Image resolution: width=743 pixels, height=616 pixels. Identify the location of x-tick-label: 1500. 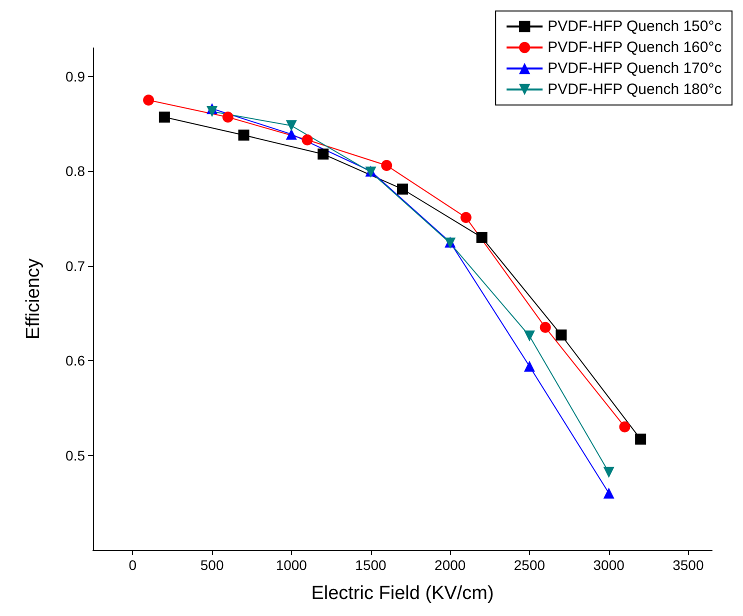
(371, 565).